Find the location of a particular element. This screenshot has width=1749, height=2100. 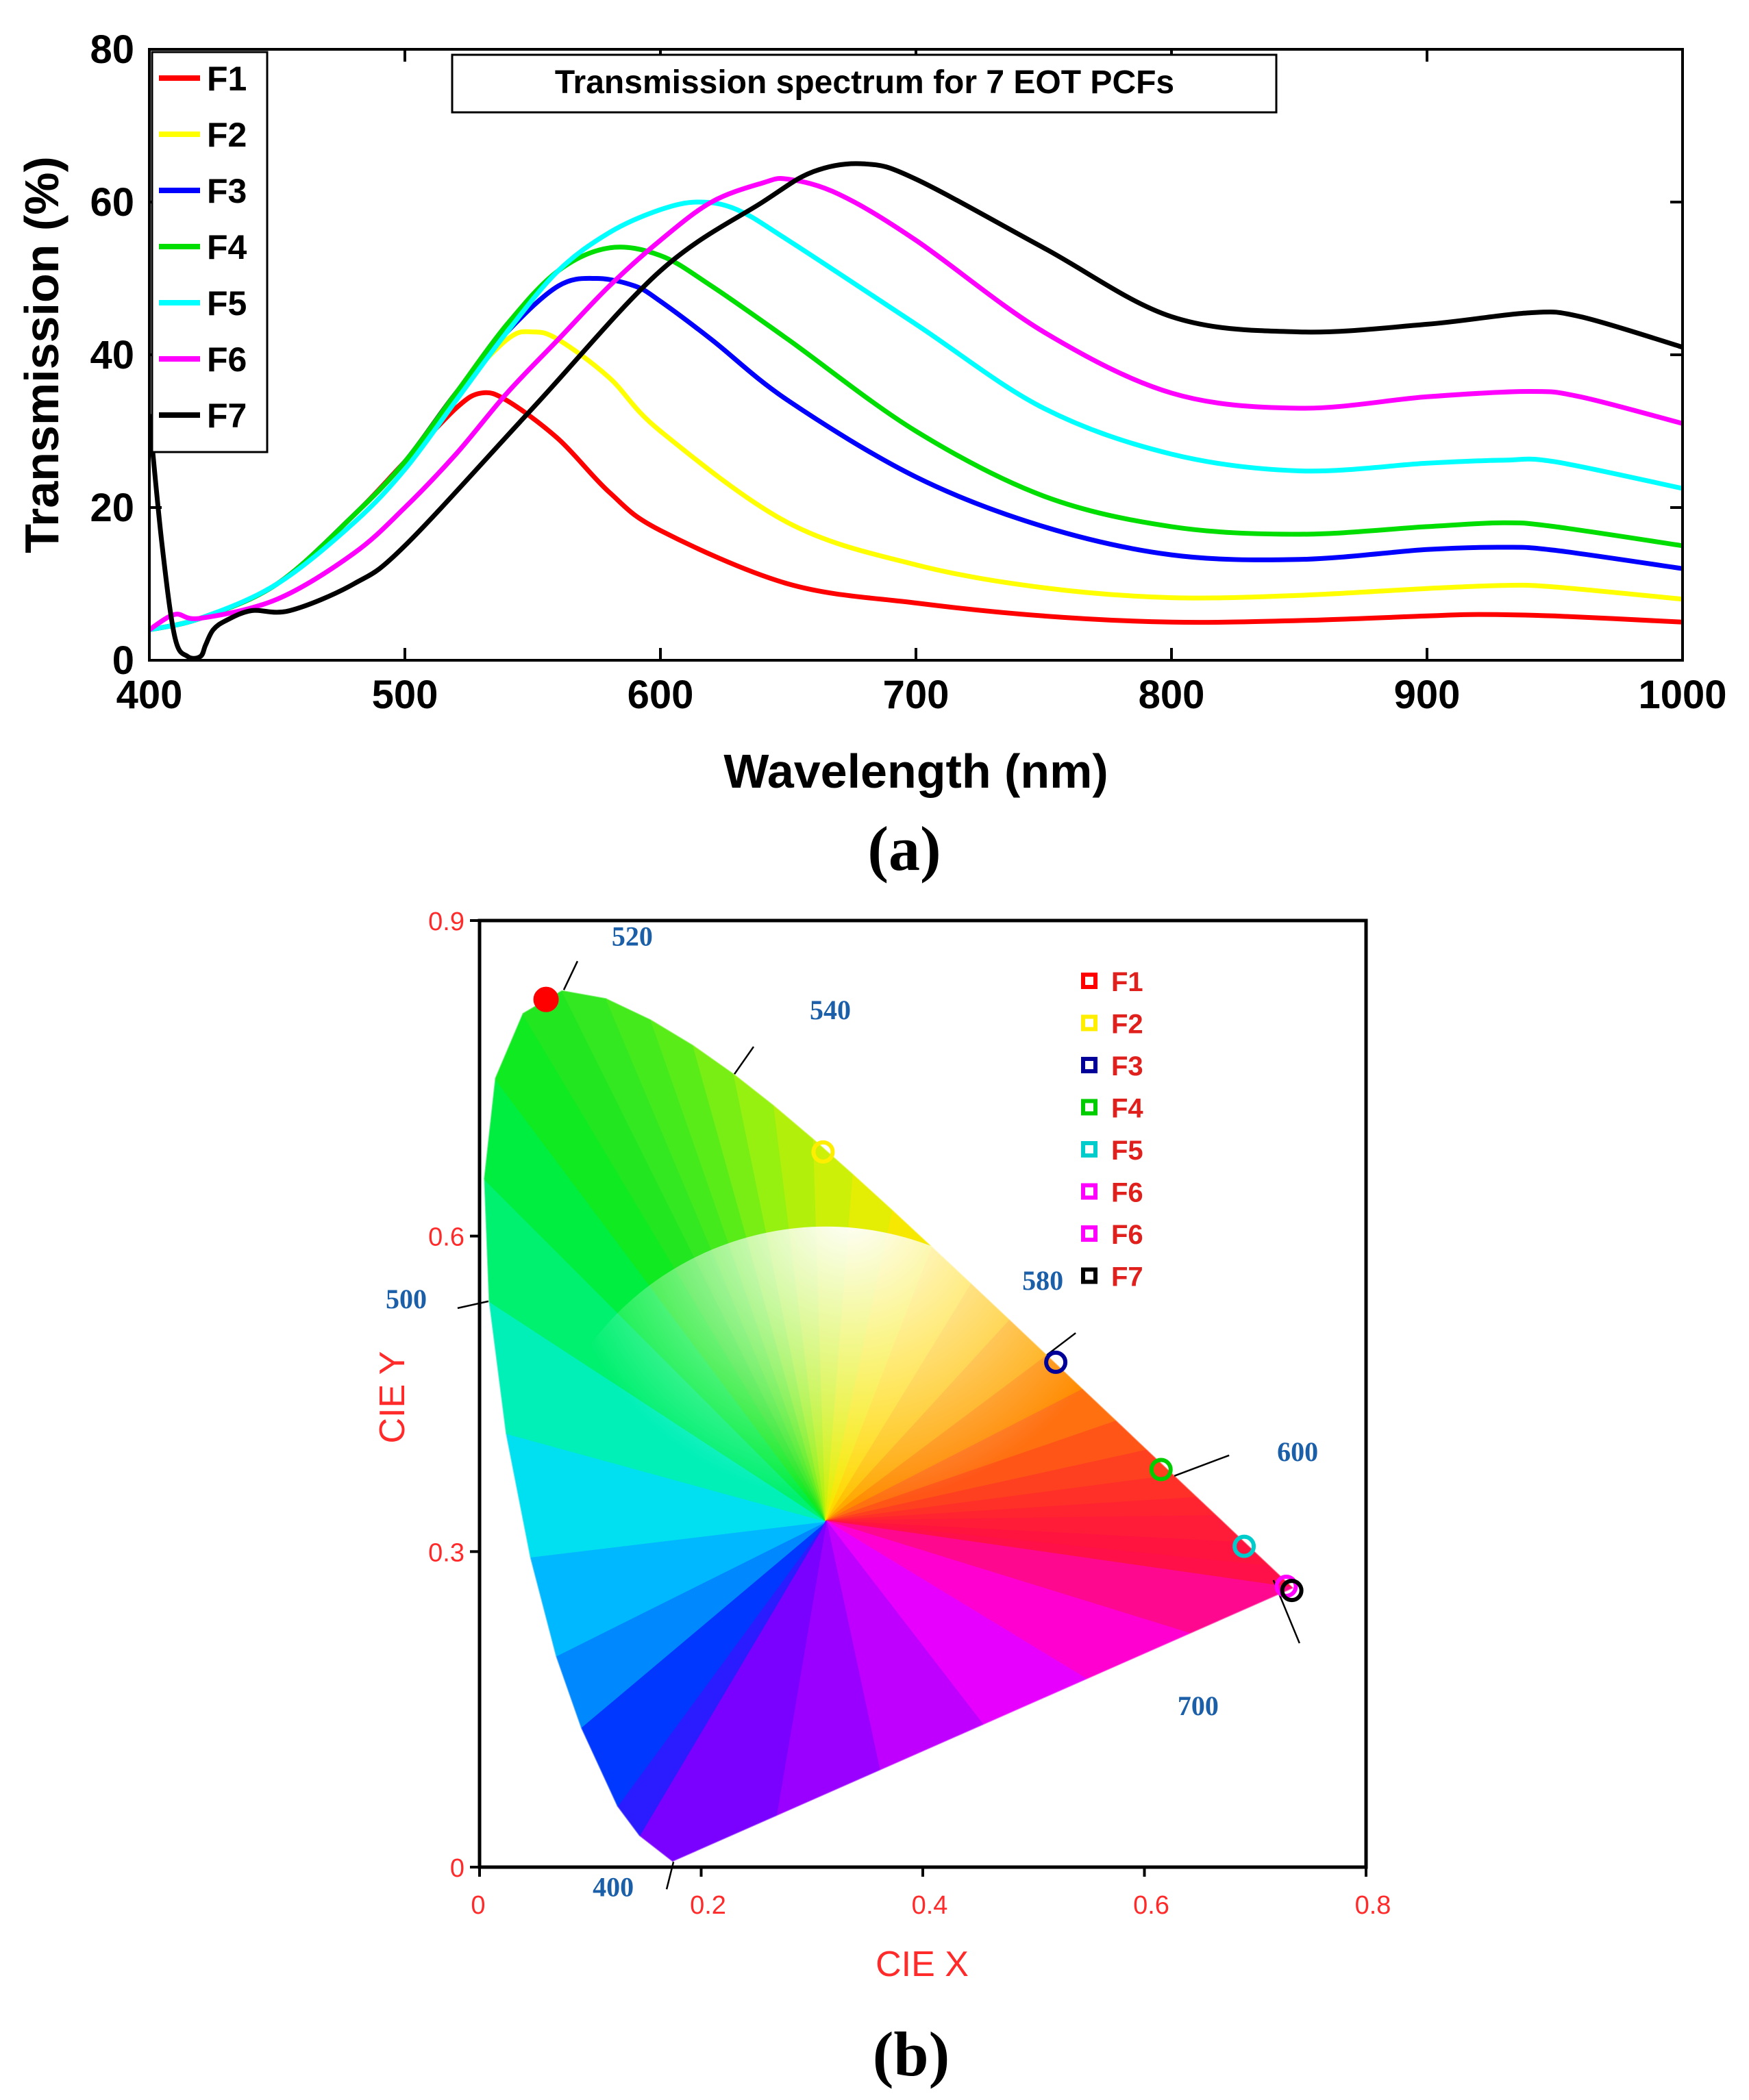

y-axis-label-a: Transmission (%) is located at coordinates (42, 354).